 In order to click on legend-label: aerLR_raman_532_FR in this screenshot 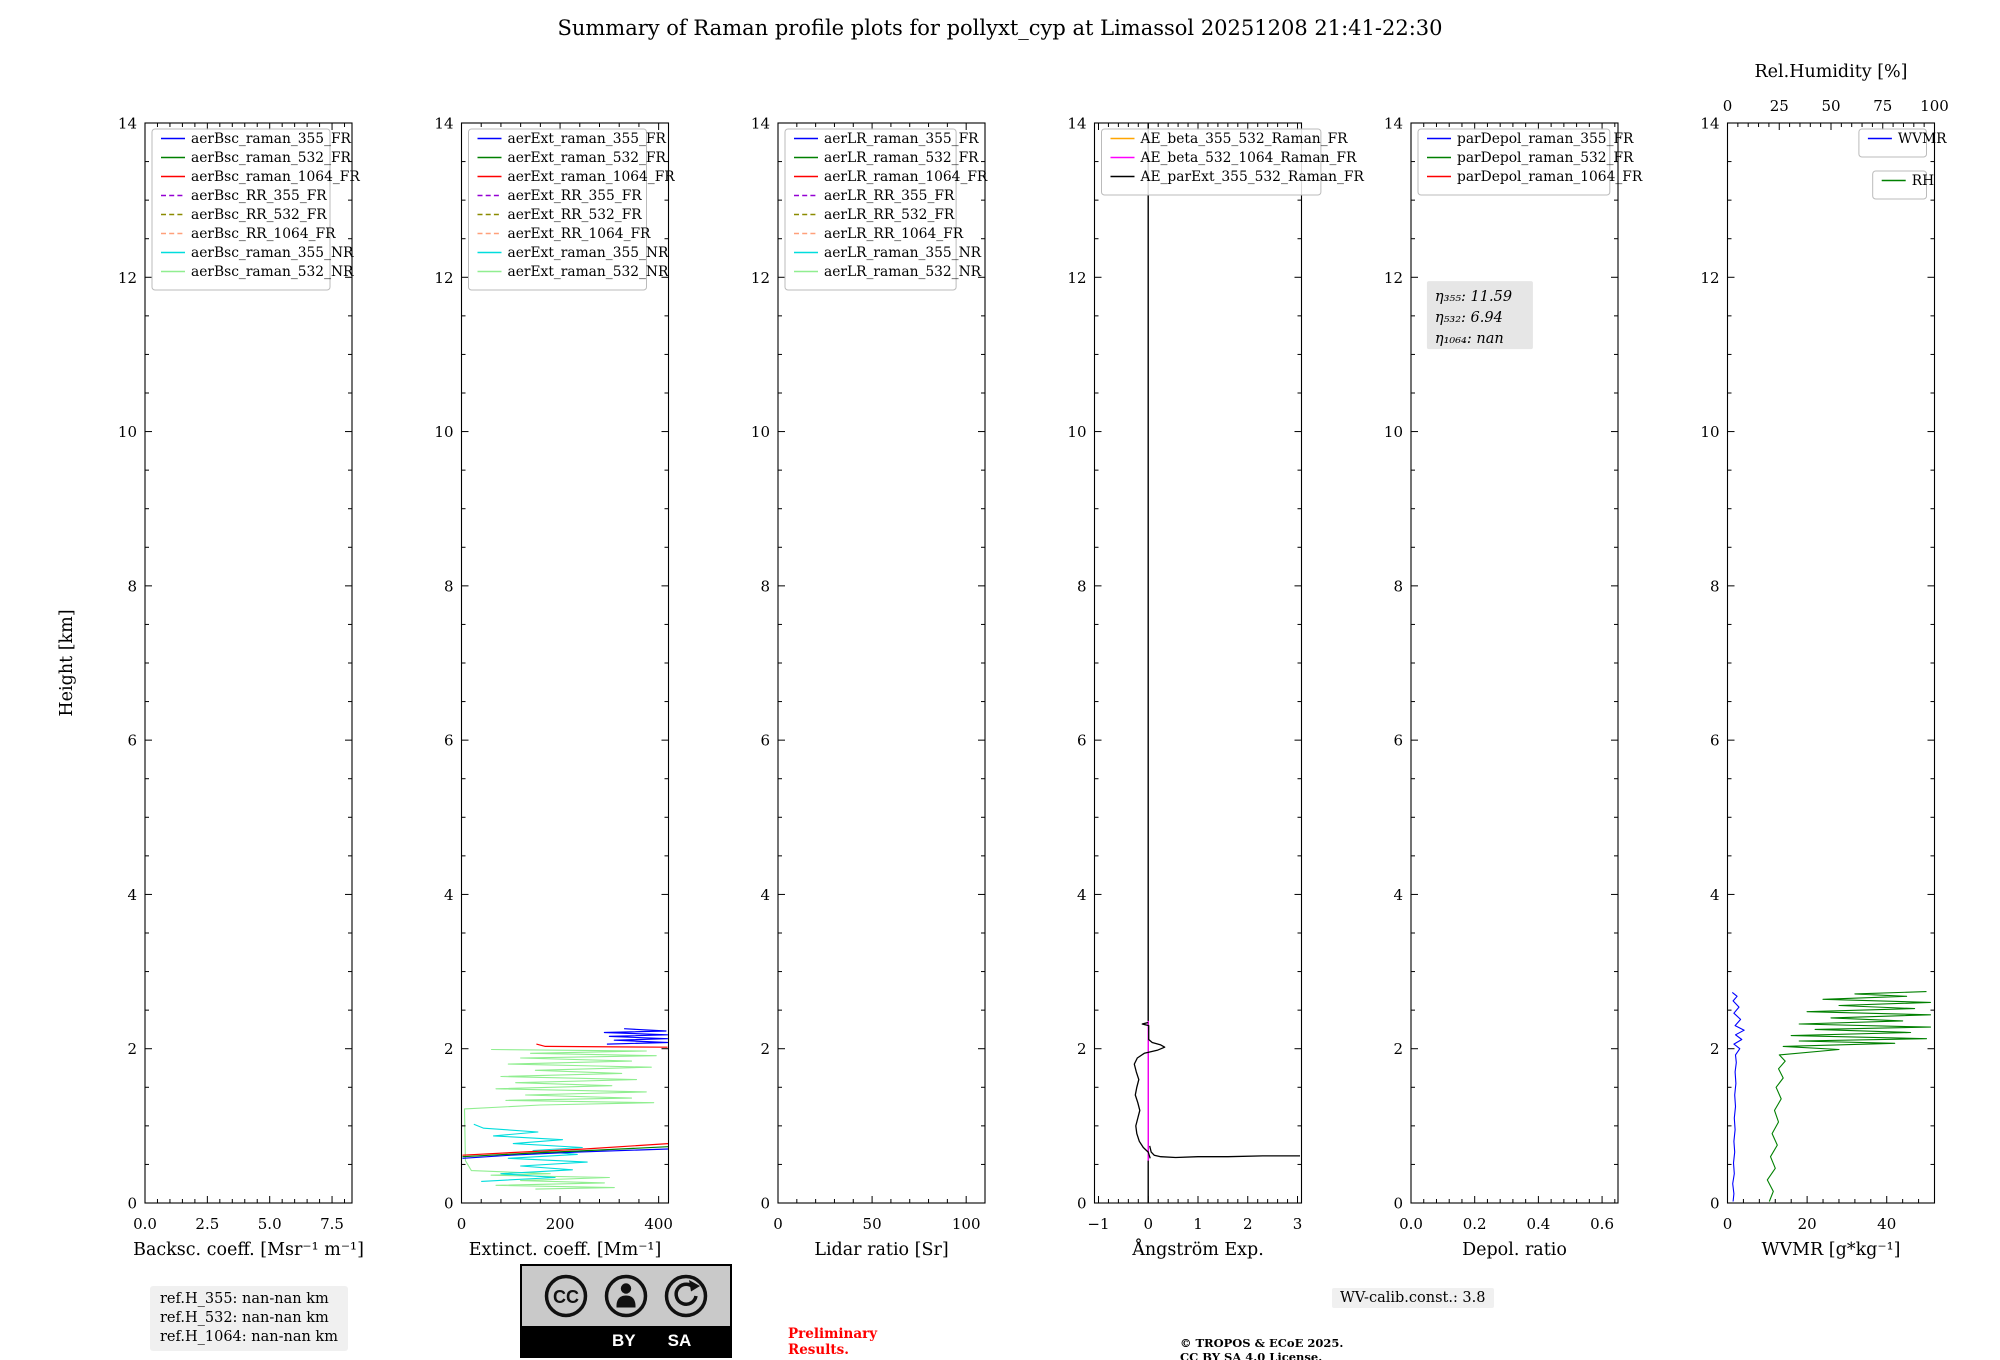, I will do `click(901, 158)`.